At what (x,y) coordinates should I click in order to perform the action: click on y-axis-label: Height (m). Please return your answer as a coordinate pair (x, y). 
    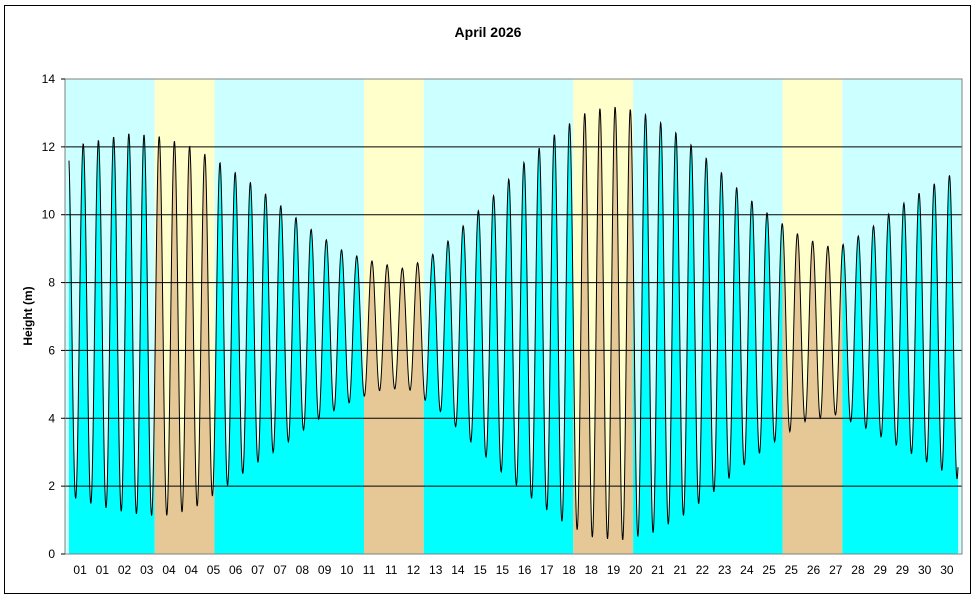
    Looking at the image, I should click on (28, 315).